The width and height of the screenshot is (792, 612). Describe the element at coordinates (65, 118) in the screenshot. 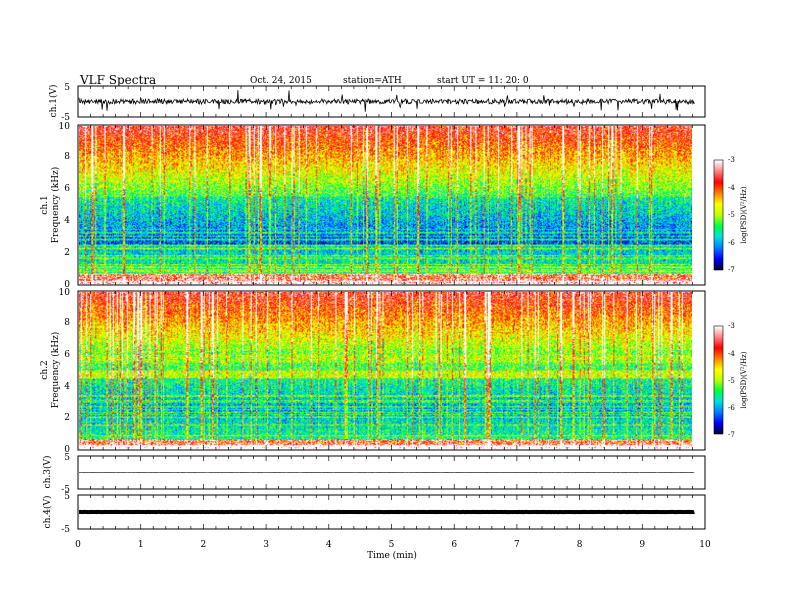

I see `ch1-waveform-ytick-bottom: -5` at that location.